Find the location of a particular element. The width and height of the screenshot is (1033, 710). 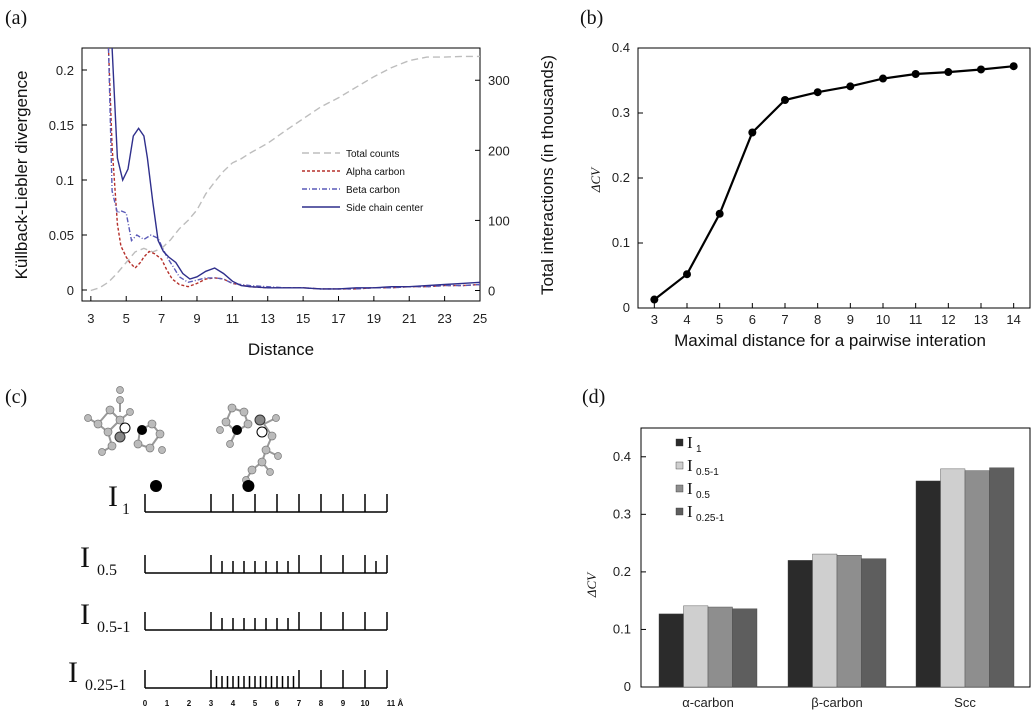

category-label-d: α-carbon is located at coordinates (708, 702).